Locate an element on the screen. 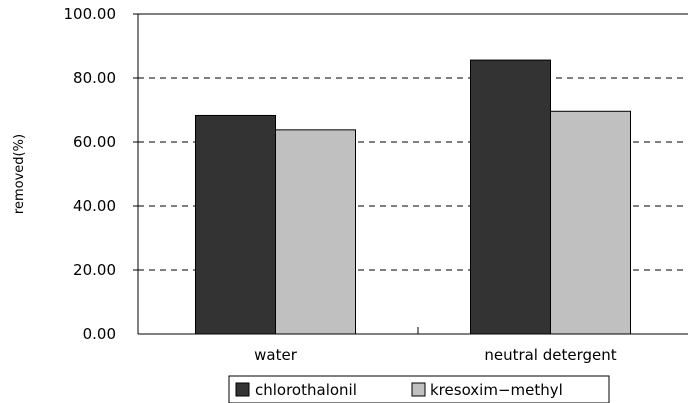  x-category-label: water is located at coordinates (276, 355).